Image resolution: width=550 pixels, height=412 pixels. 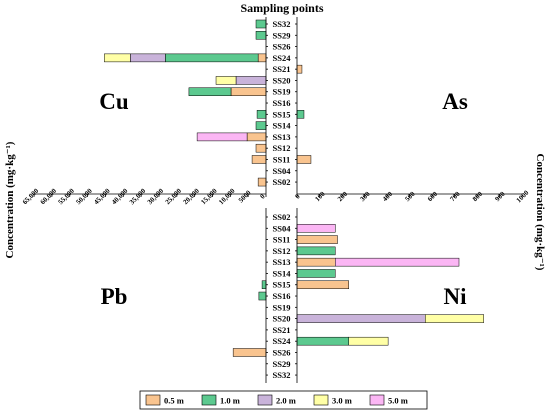 What do you see at coordinates (322, 284) in the screenshot?
I see `bar-ni-ss15-0-5-m` at bounding box center [322, 284].